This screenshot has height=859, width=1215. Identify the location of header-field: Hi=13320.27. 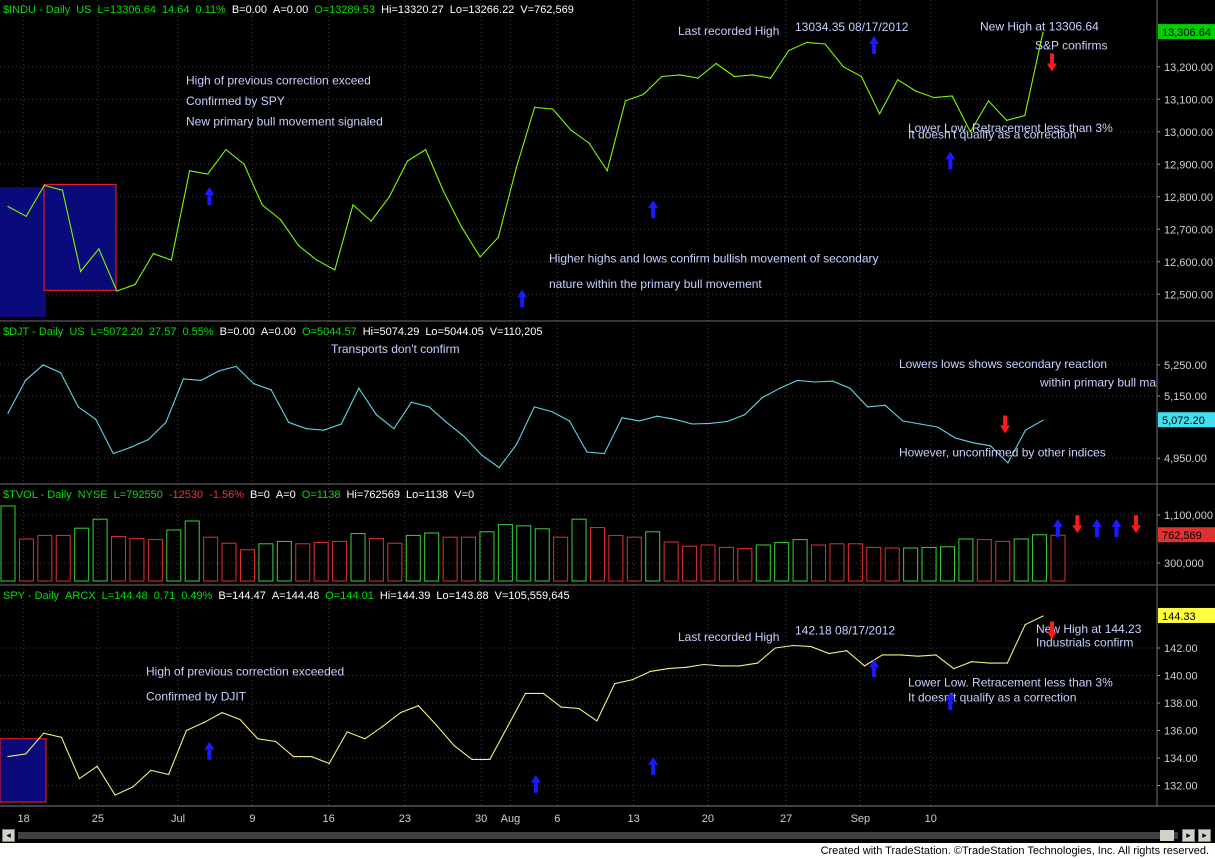
(412, 10).